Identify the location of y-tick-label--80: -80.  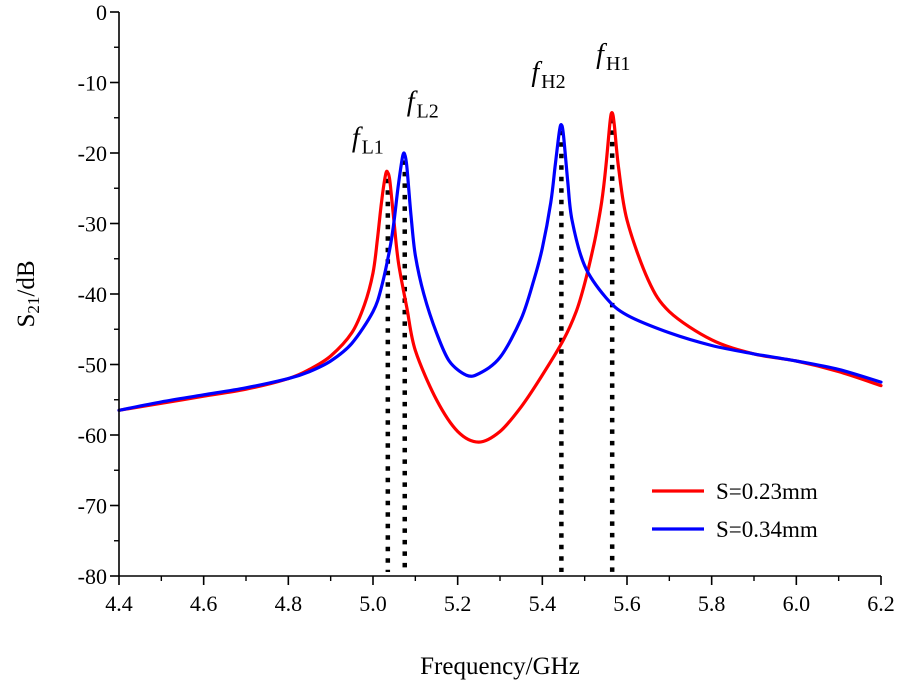
(92, 576).